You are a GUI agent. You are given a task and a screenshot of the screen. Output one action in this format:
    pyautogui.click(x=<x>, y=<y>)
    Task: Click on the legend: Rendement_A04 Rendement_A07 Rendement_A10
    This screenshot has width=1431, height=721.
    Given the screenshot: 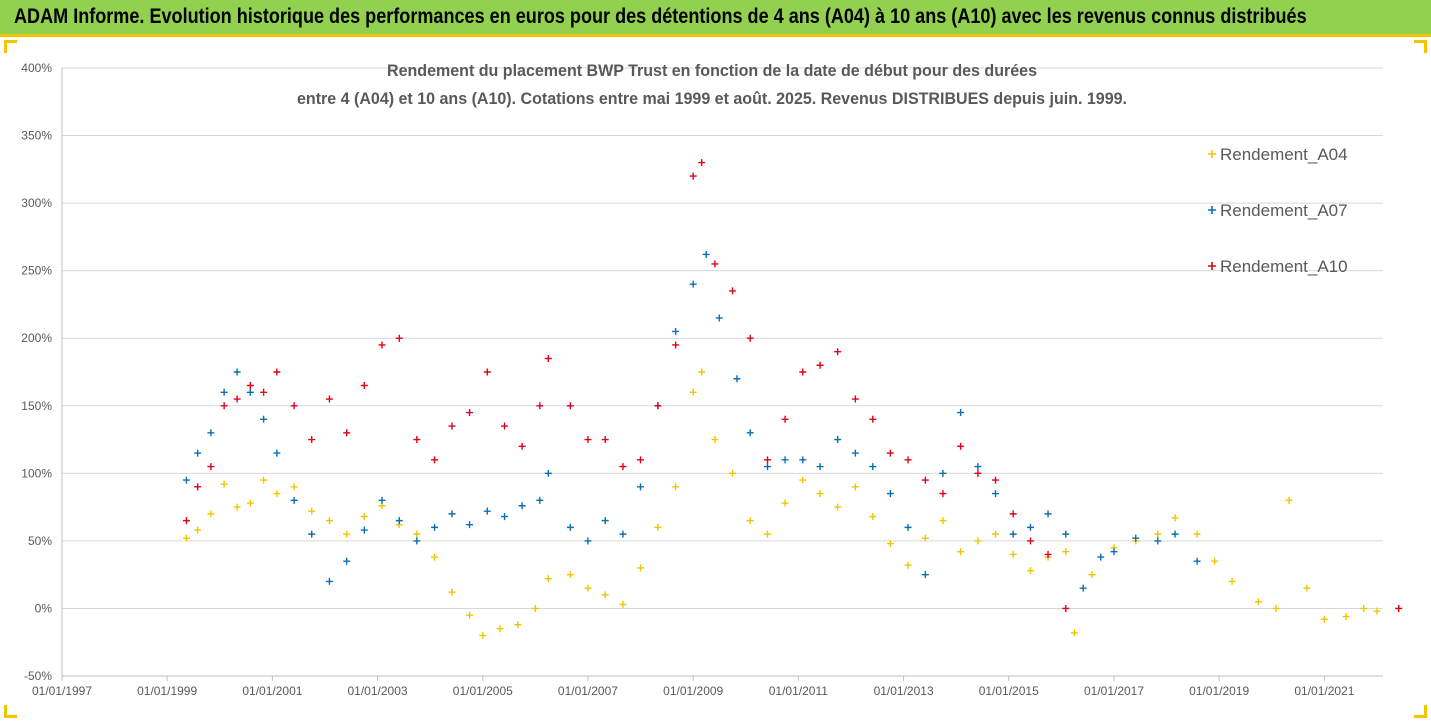 What is the action you would take?
    pyautogui.click(x=1278, y=210)
    